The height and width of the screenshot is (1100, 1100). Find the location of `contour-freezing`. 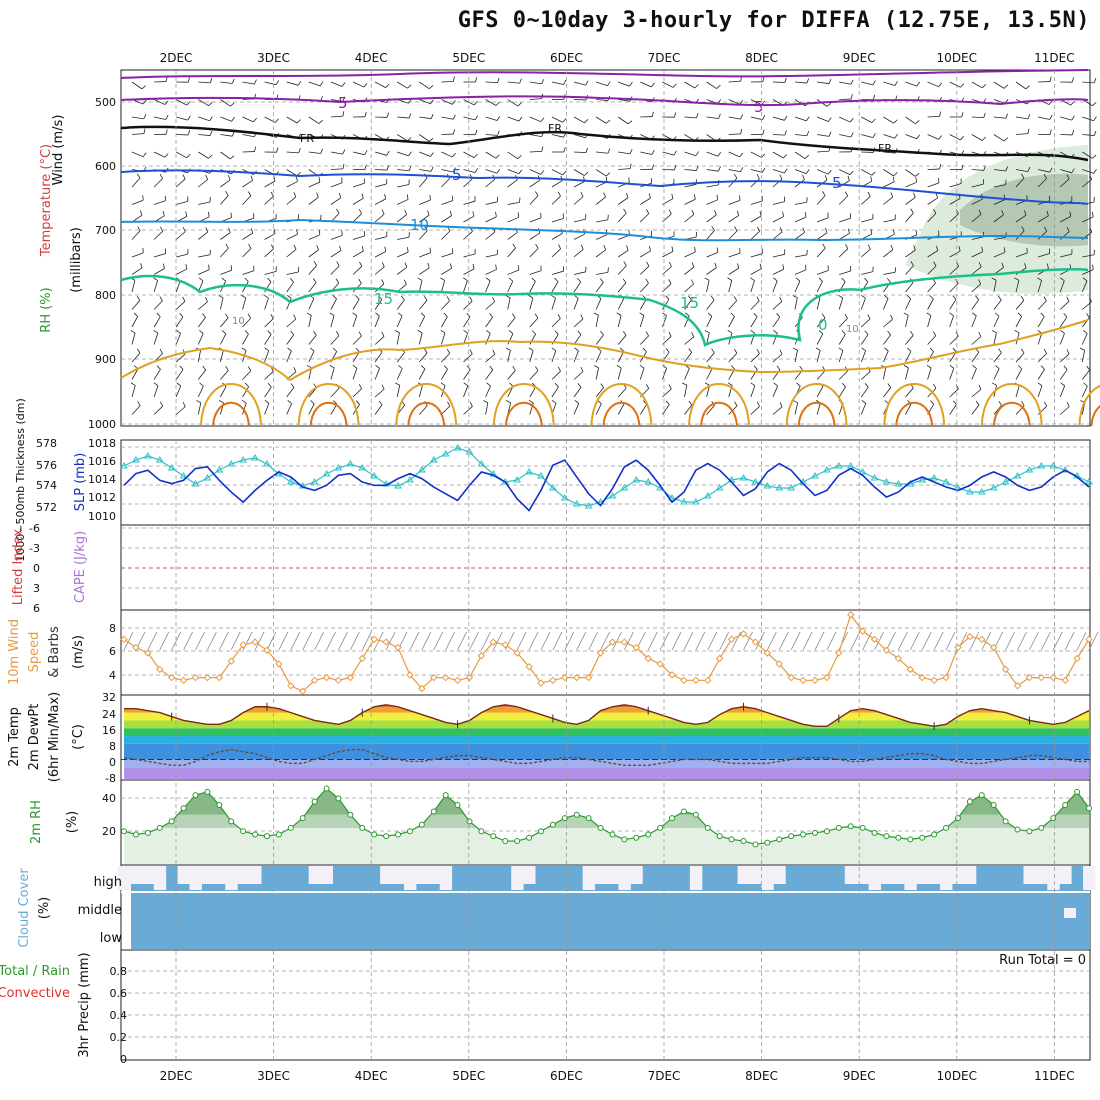

contour-freezing is located at coordinates (604, 143).